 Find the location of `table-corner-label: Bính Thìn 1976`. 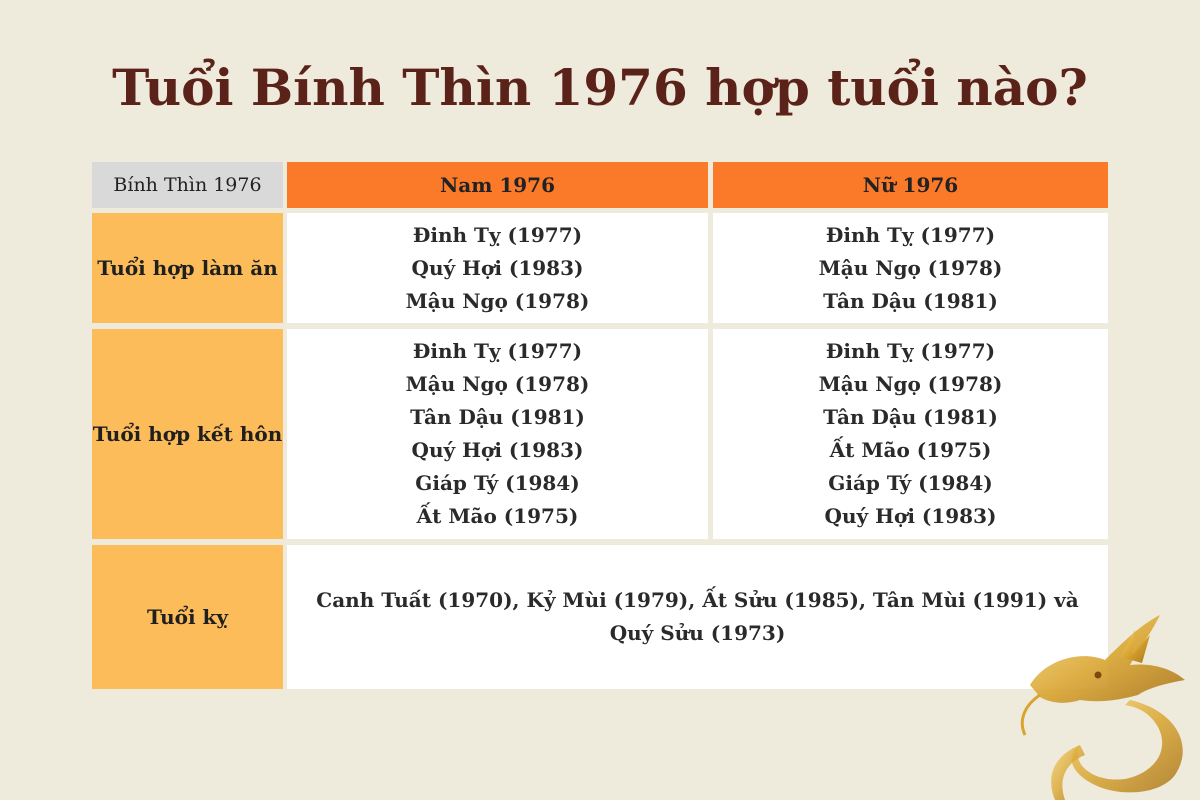

table-corner-label: Bính Thìn 1976 is located at coordinates (187, 185).